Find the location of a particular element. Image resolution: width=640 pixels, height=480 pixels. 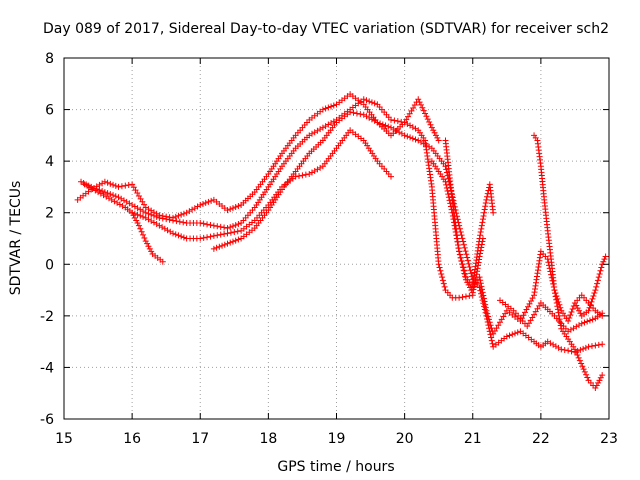

x-tick-label: 20 is located at coordinates (405, 439).